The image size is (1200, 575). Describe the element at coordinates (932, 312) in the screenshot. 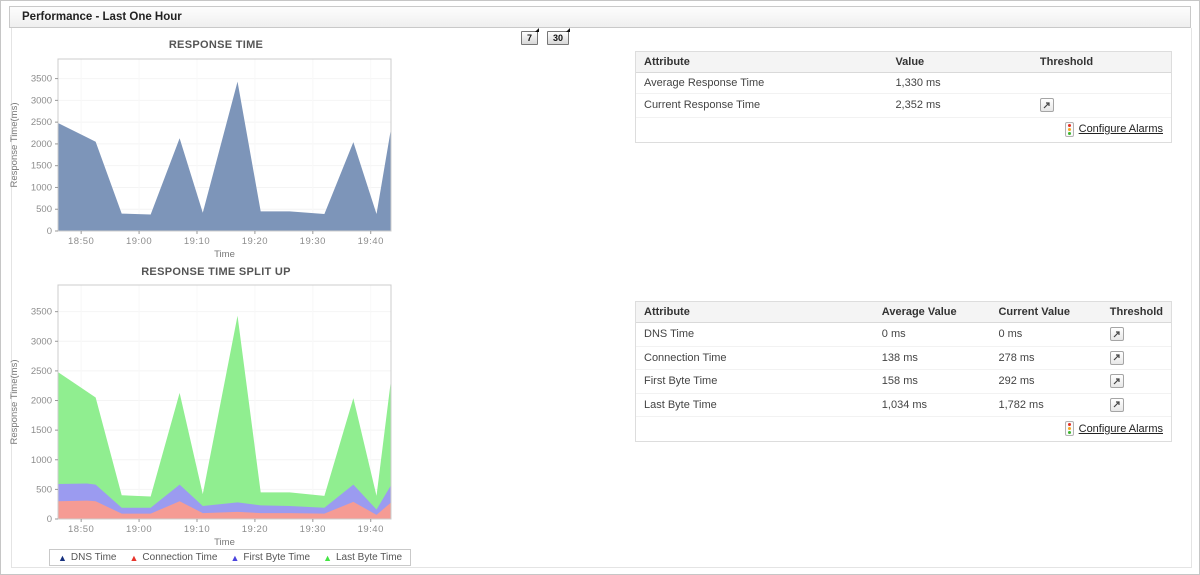

I see `column-header: Average Value` at that location.